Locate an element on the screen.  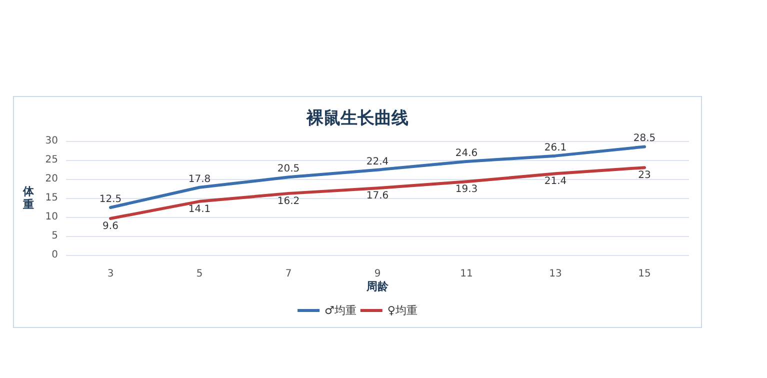
x-tick-label: 15 is located at coordinates (644, 274).